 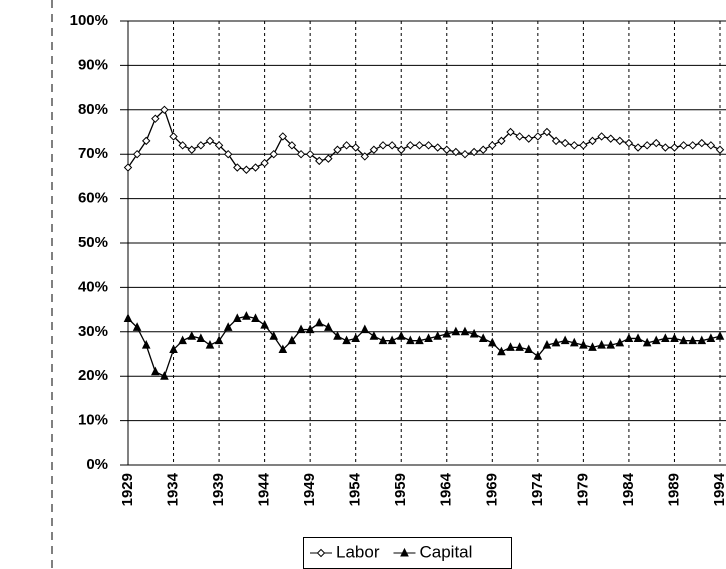 What do you see at coordinates (93, 375) in the screenshot?
I see `y-tick-label: 20%` at bounding box center [93, 375].